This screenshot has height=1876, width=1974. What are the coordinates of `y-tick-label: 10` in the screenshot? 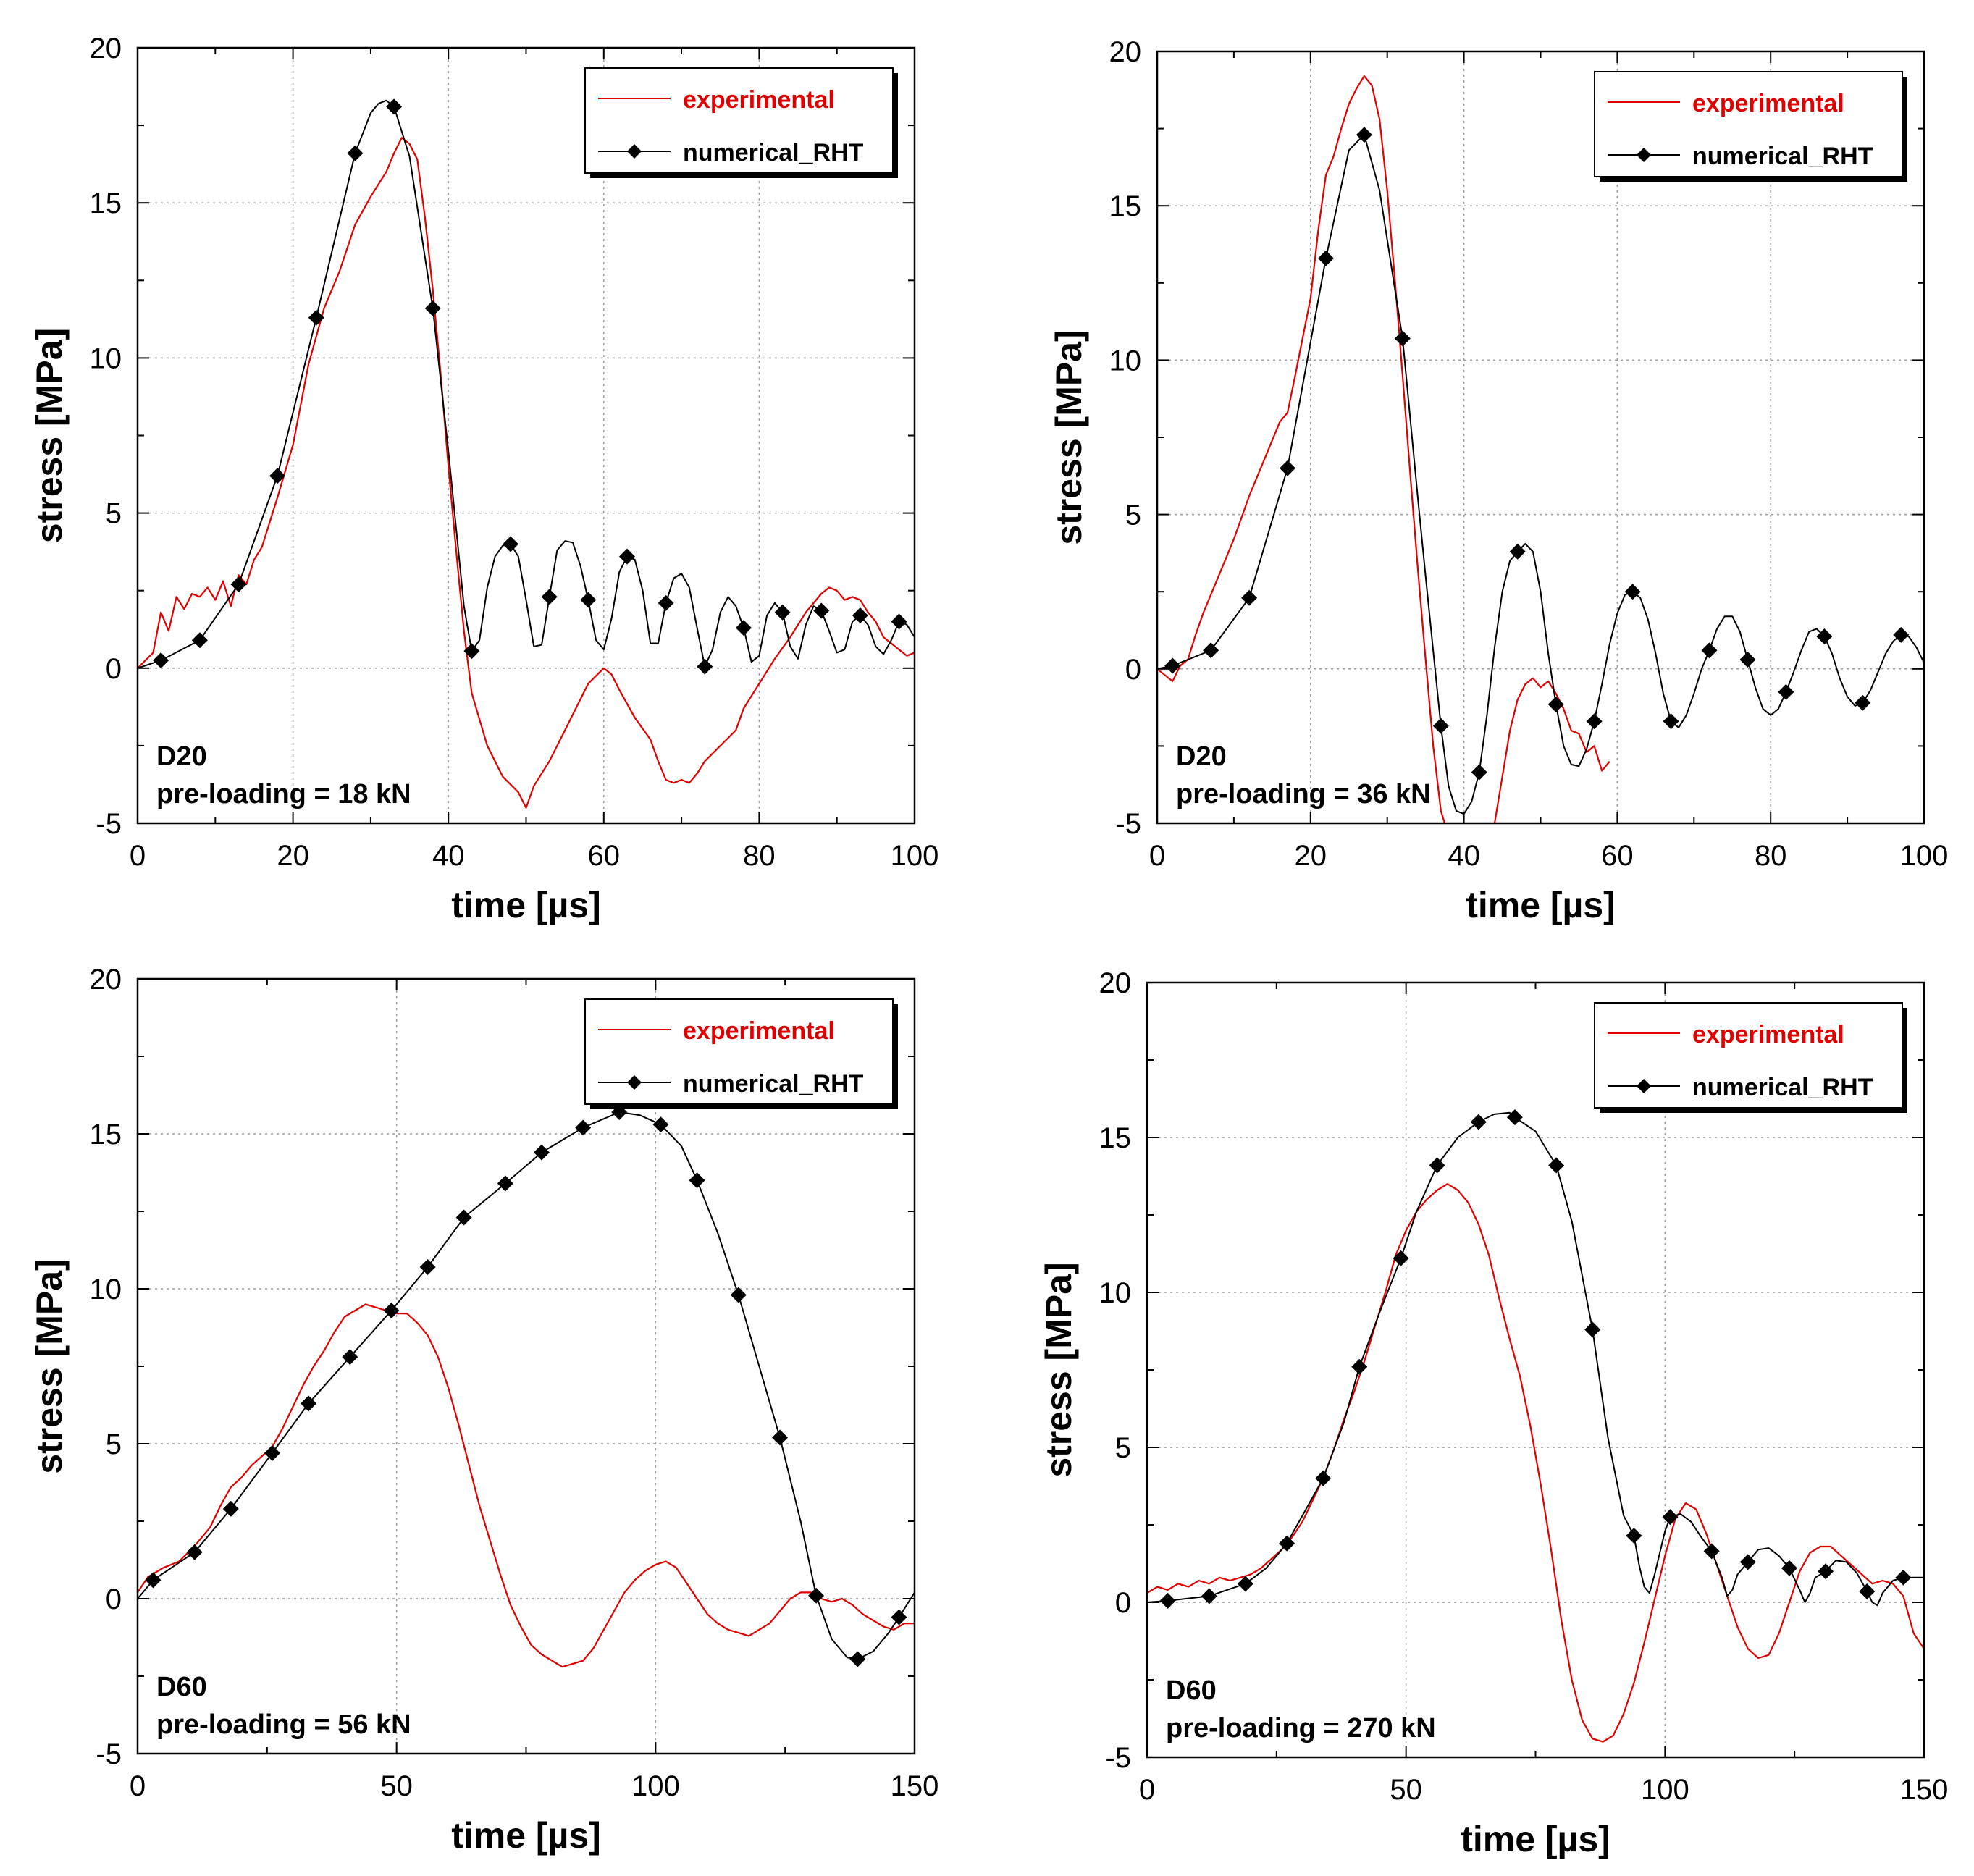 It's located at (106, 358).